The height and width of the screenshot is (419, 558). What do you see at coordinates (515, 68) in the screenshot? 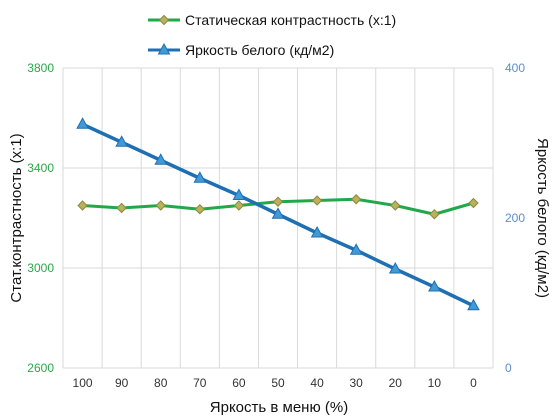
I see `right-y-tick-label: 400` at bounding box center [515, 68].